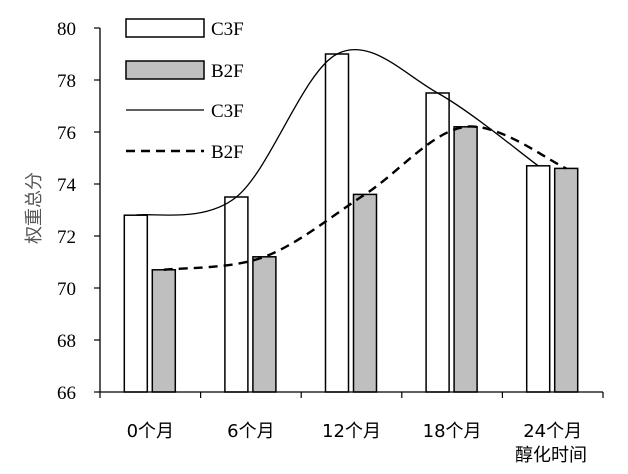 This screenshot has width=628, height=474. Describe the element at coordinates (250, 431) in the screenshot. I see `x-tick-label: 6个月` at that location.